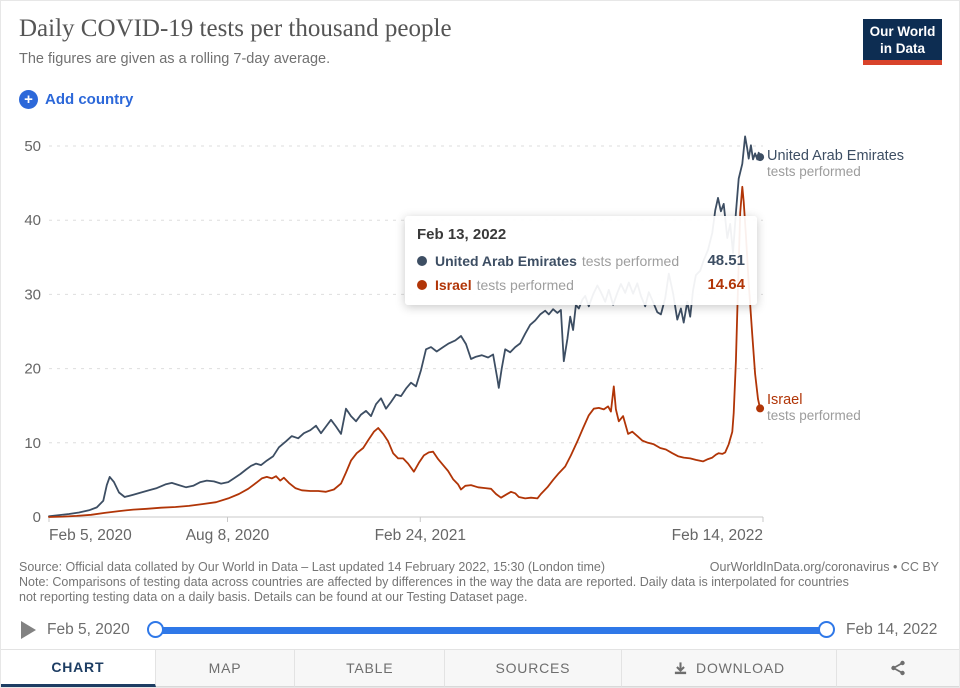 This screenshot has width=960, height=688. I want to click on y-tick-label: 20, so click(32, 369).